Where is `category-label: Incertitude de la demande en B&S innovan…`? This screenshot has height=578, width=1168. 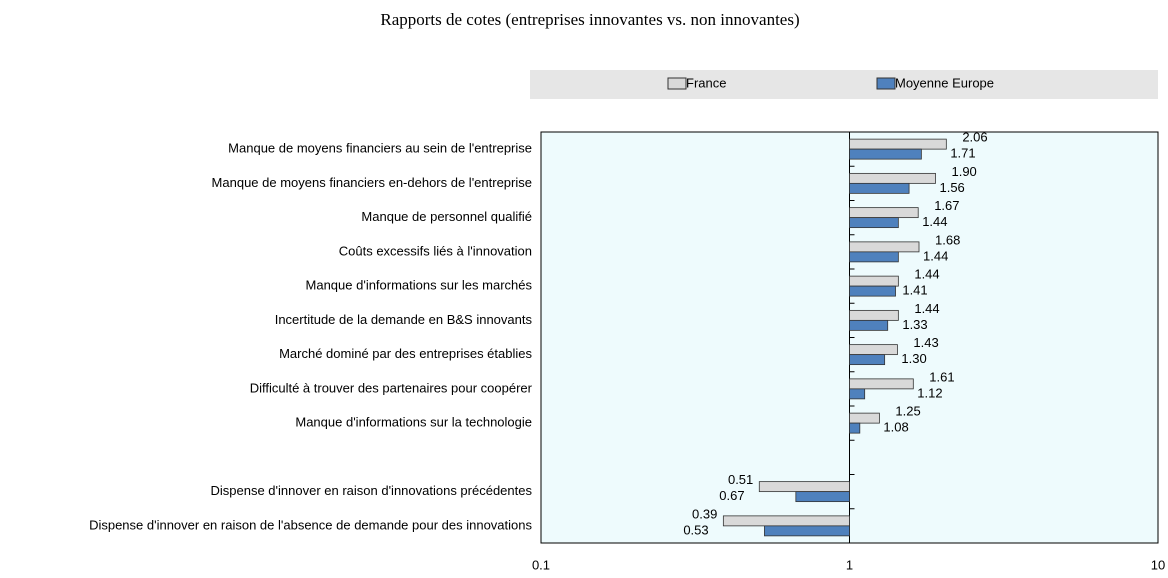 category-label: Incertitude de la demande en B&S innovan… is located at coordinates (404, 319).